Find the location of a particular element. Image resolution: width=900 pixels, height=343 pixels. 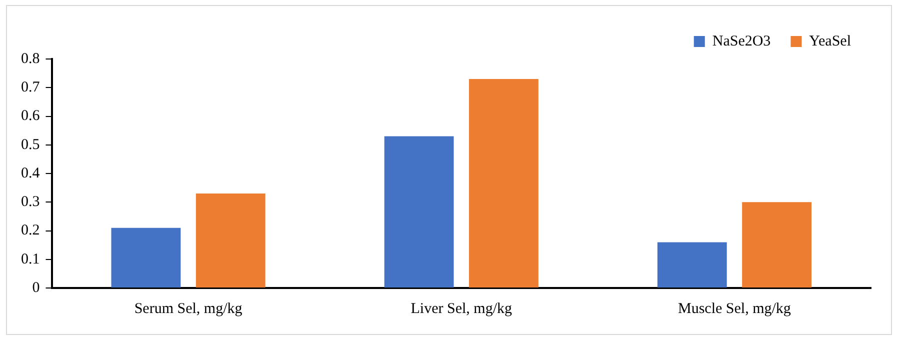

y-tick-label: 0 is located at coordinates (36, 288).